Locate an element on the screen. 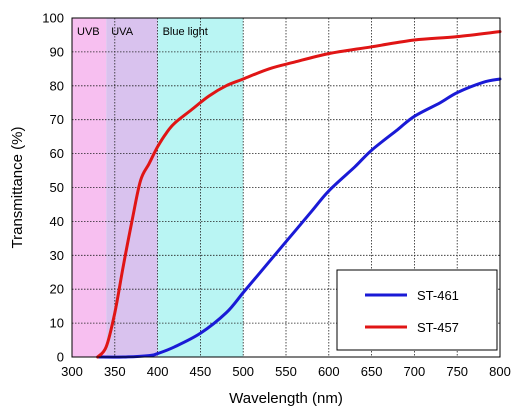 Image resolution: width=514 pixels, height=408 pixels. x-tick-label-2: 400 is located at coordinates (158, 371).